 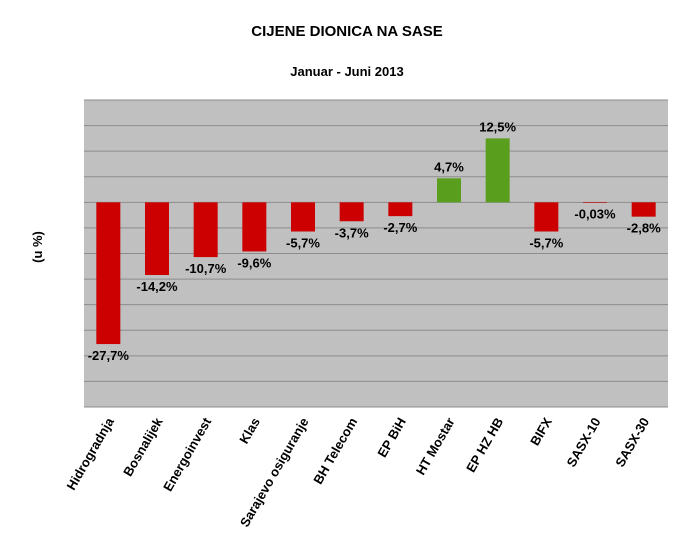 What do you see at coordinates (187, 453) in the screenshot?
I see `x-tick-label: Energoinvest` at bounding box center [187, 453].